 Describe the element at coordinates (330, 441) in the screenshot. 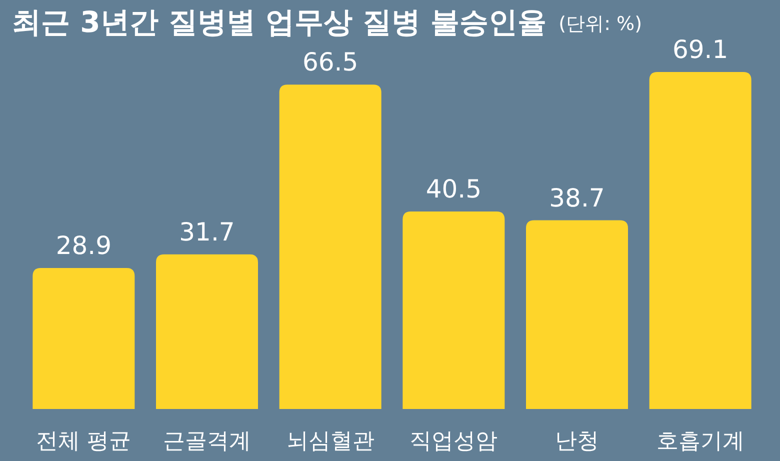

I see `x-tick-label: 뇌심혈관` at that location.